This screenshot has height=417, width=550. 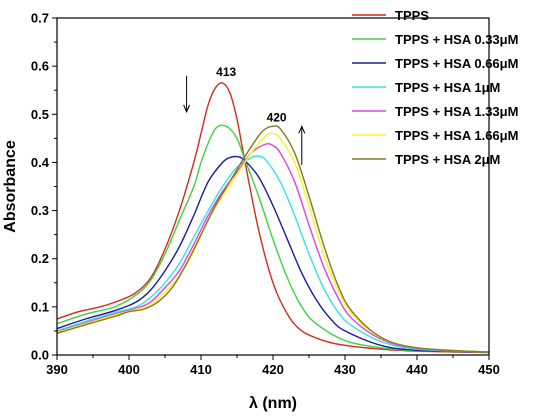 What do you see at coordinates (489, 369) in the screenshot?
I see `x-tick-label: 450` at bounding box center [489, 369].